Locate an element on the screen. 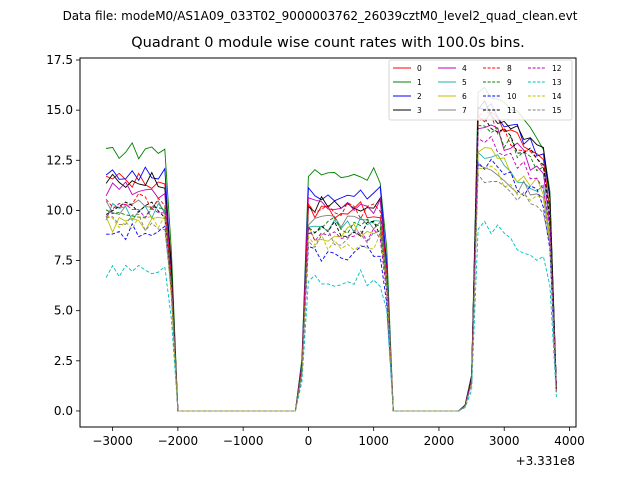 This screenshot has width=640, height=480. x-tick-label-5: 2000 is located at coordinates (439, 441).